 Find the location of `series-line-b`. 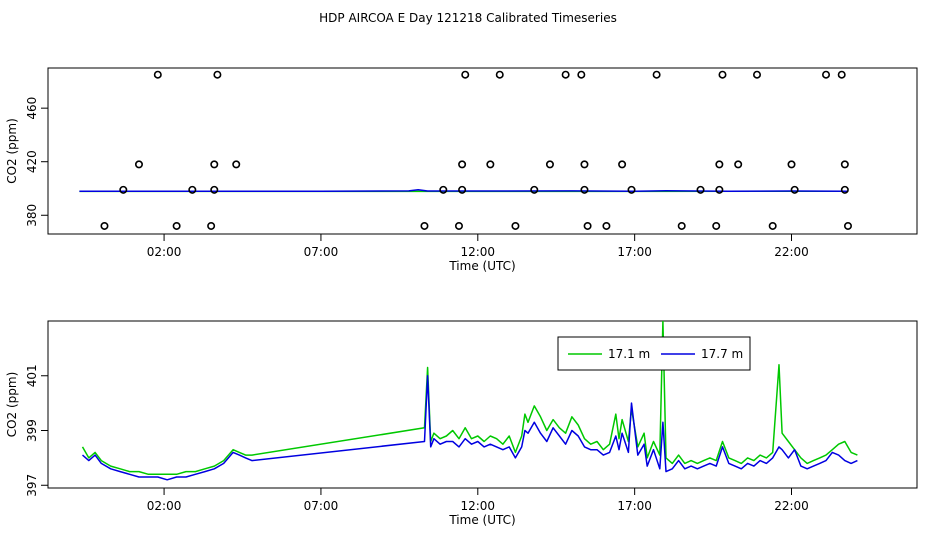

series-line-b is located at coordinates (464, 191).